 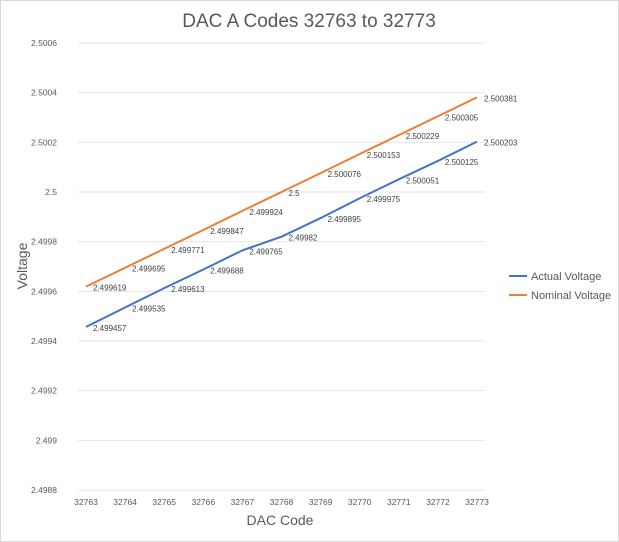 I want to click on data-label: 2.500051, so click(x=423, y=180).